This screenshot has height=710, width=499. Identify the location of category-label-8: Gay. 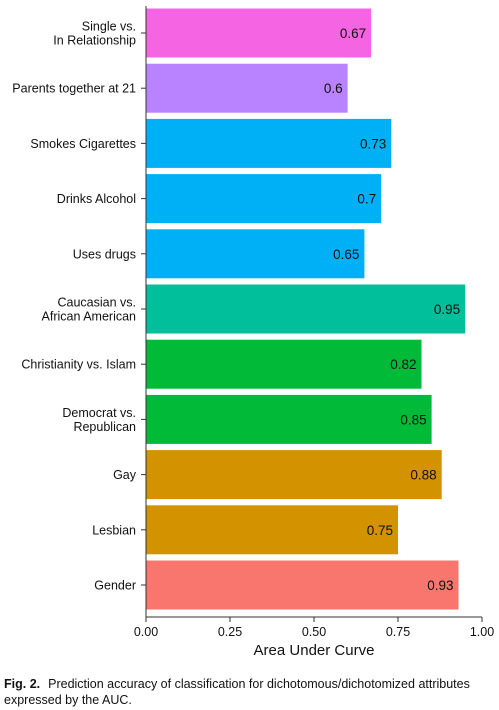
(125, 475).